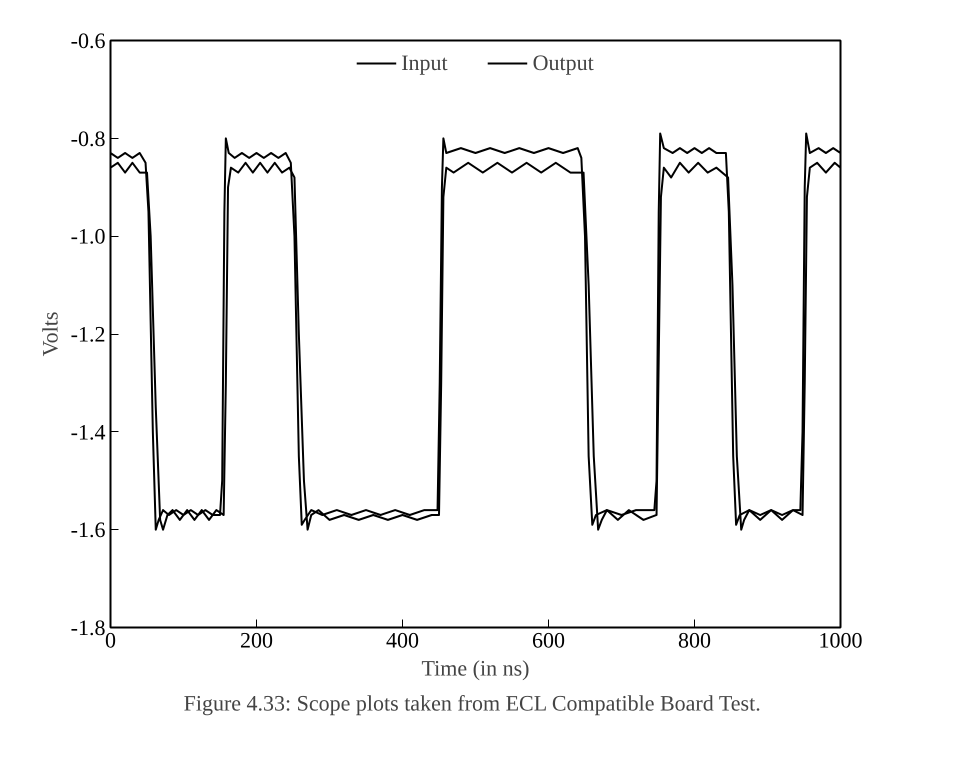 The height and width of the screenshot is (759, 964). What do you see at coordinates (424, 63) in the screenshot?
I see `legend-label: Input` at bounding box center [424, 63].